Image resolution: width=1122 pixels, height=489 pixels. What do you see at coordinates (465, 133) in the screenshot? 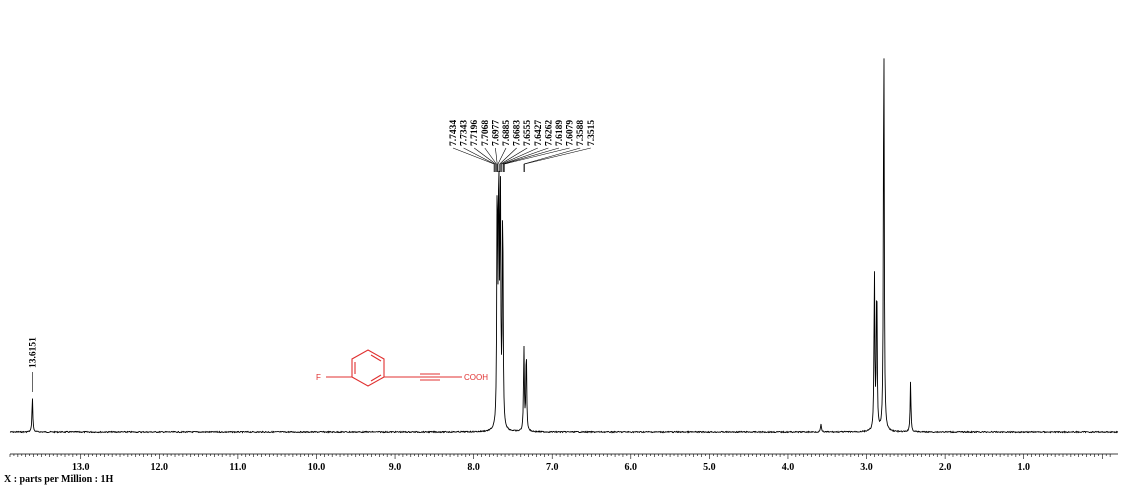
I see `peak-label: 7.7343` at bounding box center [465, 133].